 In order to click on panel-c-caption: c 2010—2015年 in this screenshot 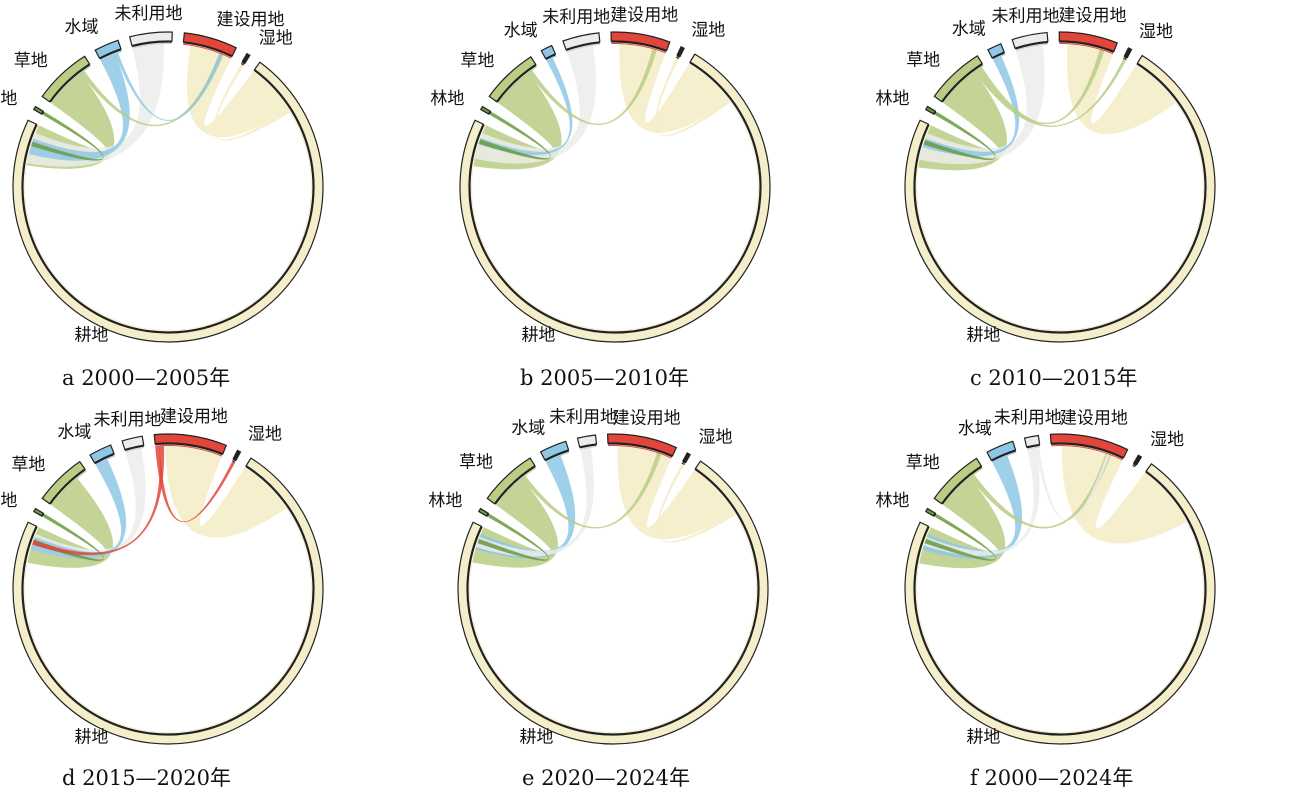, I will do `click(1054, 378)`.